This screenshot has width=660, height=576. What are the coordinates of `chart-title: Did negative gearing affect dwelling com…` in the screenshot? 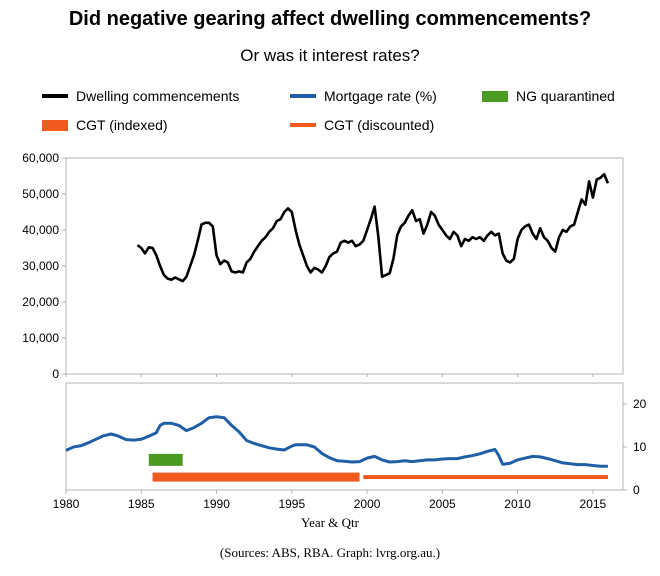 It's located at (330, 19).